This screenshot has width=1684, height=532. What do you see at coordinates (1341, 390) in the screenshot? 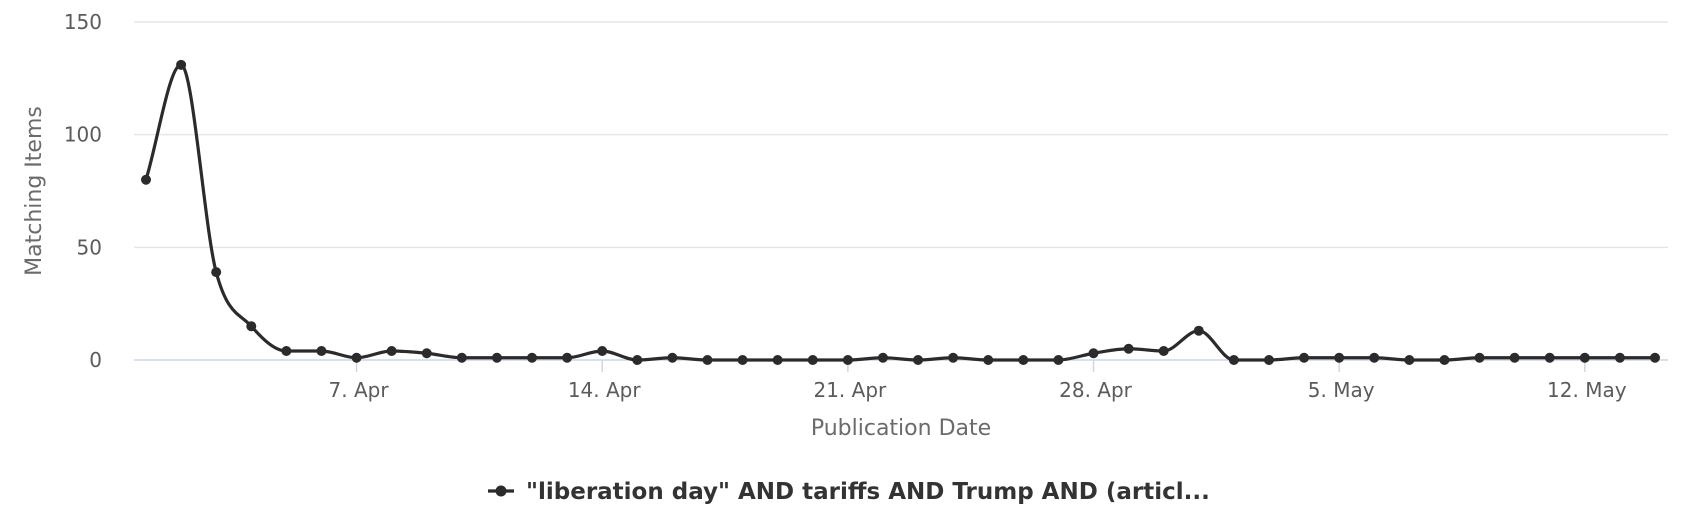
I see `x-tick-label: 5. May` at bounding box center [1341, 390].